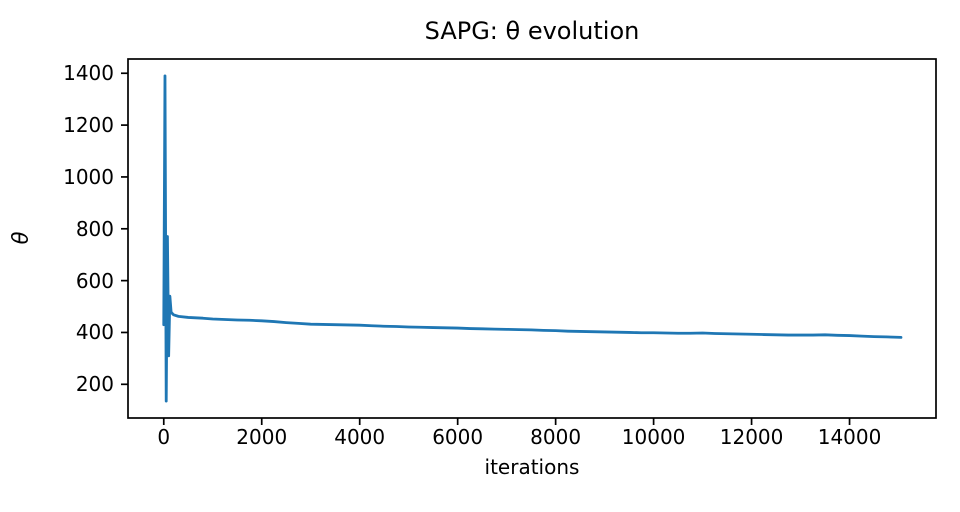 Image resolution: width=960 pixels, height=512 pixels. What do you see at coordinates (88, 125) in the screenshot?
I see `y-tick-label: 1200` at bounding box center [88, 125].